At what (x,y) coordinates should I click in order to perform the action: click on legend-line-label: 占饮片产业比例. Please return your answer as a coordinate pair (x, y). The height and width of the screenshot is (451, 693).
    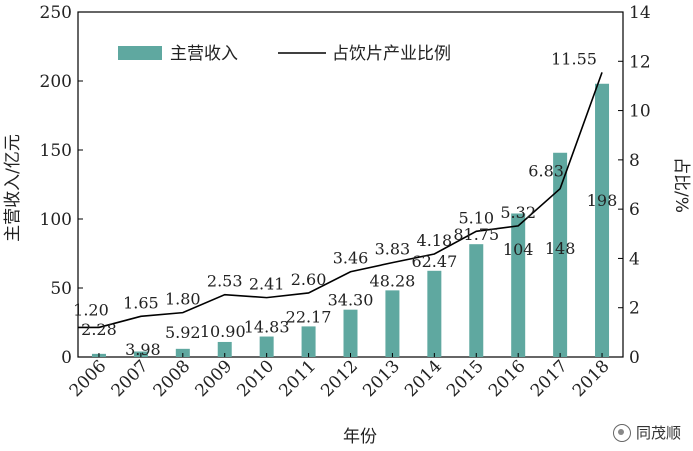
    Looking at the image, I should click on (391, 54).